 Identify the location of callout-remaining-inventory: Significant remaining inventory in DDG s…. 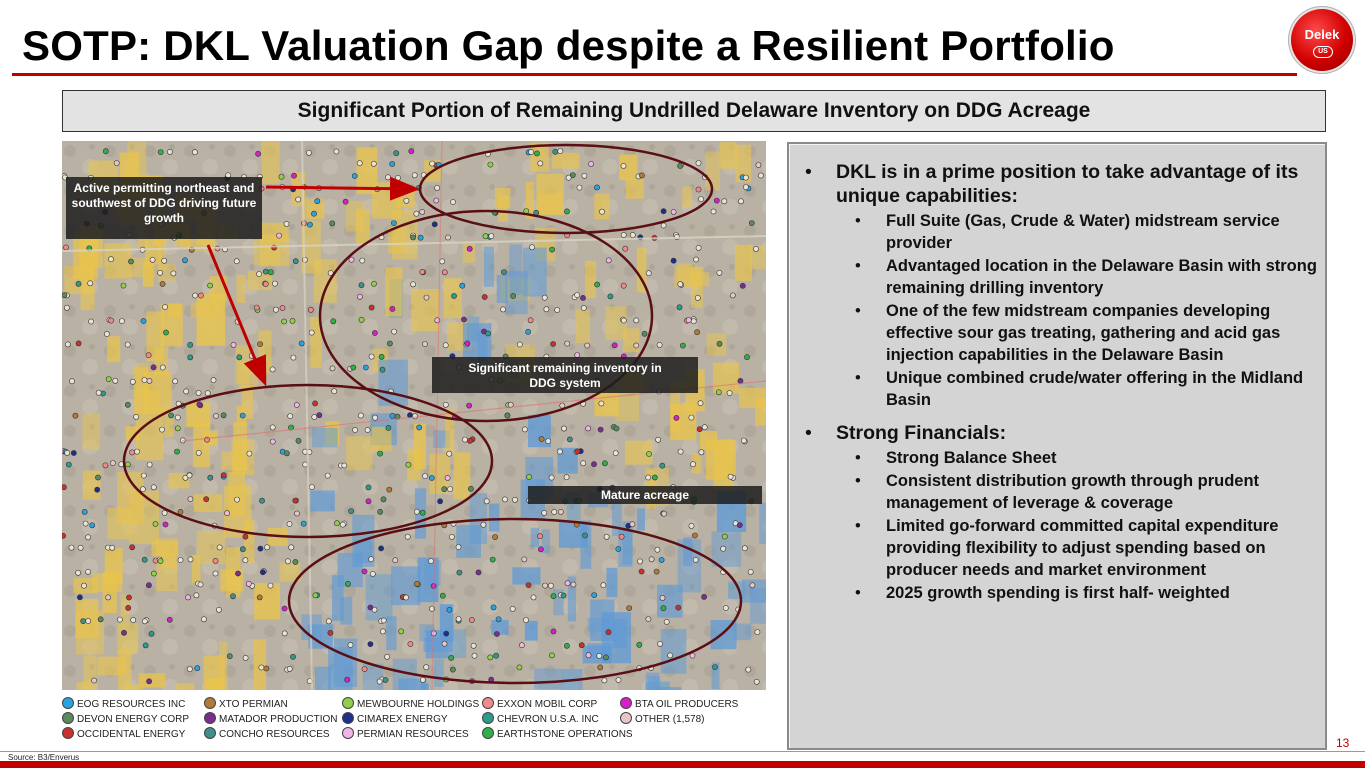
(565, 375).